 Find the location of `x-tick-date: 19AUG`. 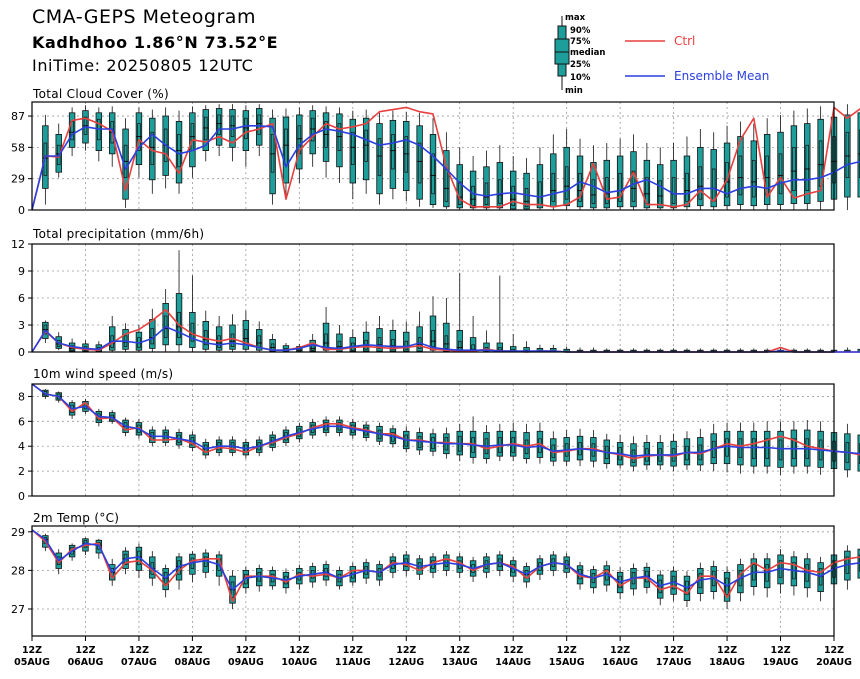

x-tick-date: 19AUG is located at coordinates (781, 662).